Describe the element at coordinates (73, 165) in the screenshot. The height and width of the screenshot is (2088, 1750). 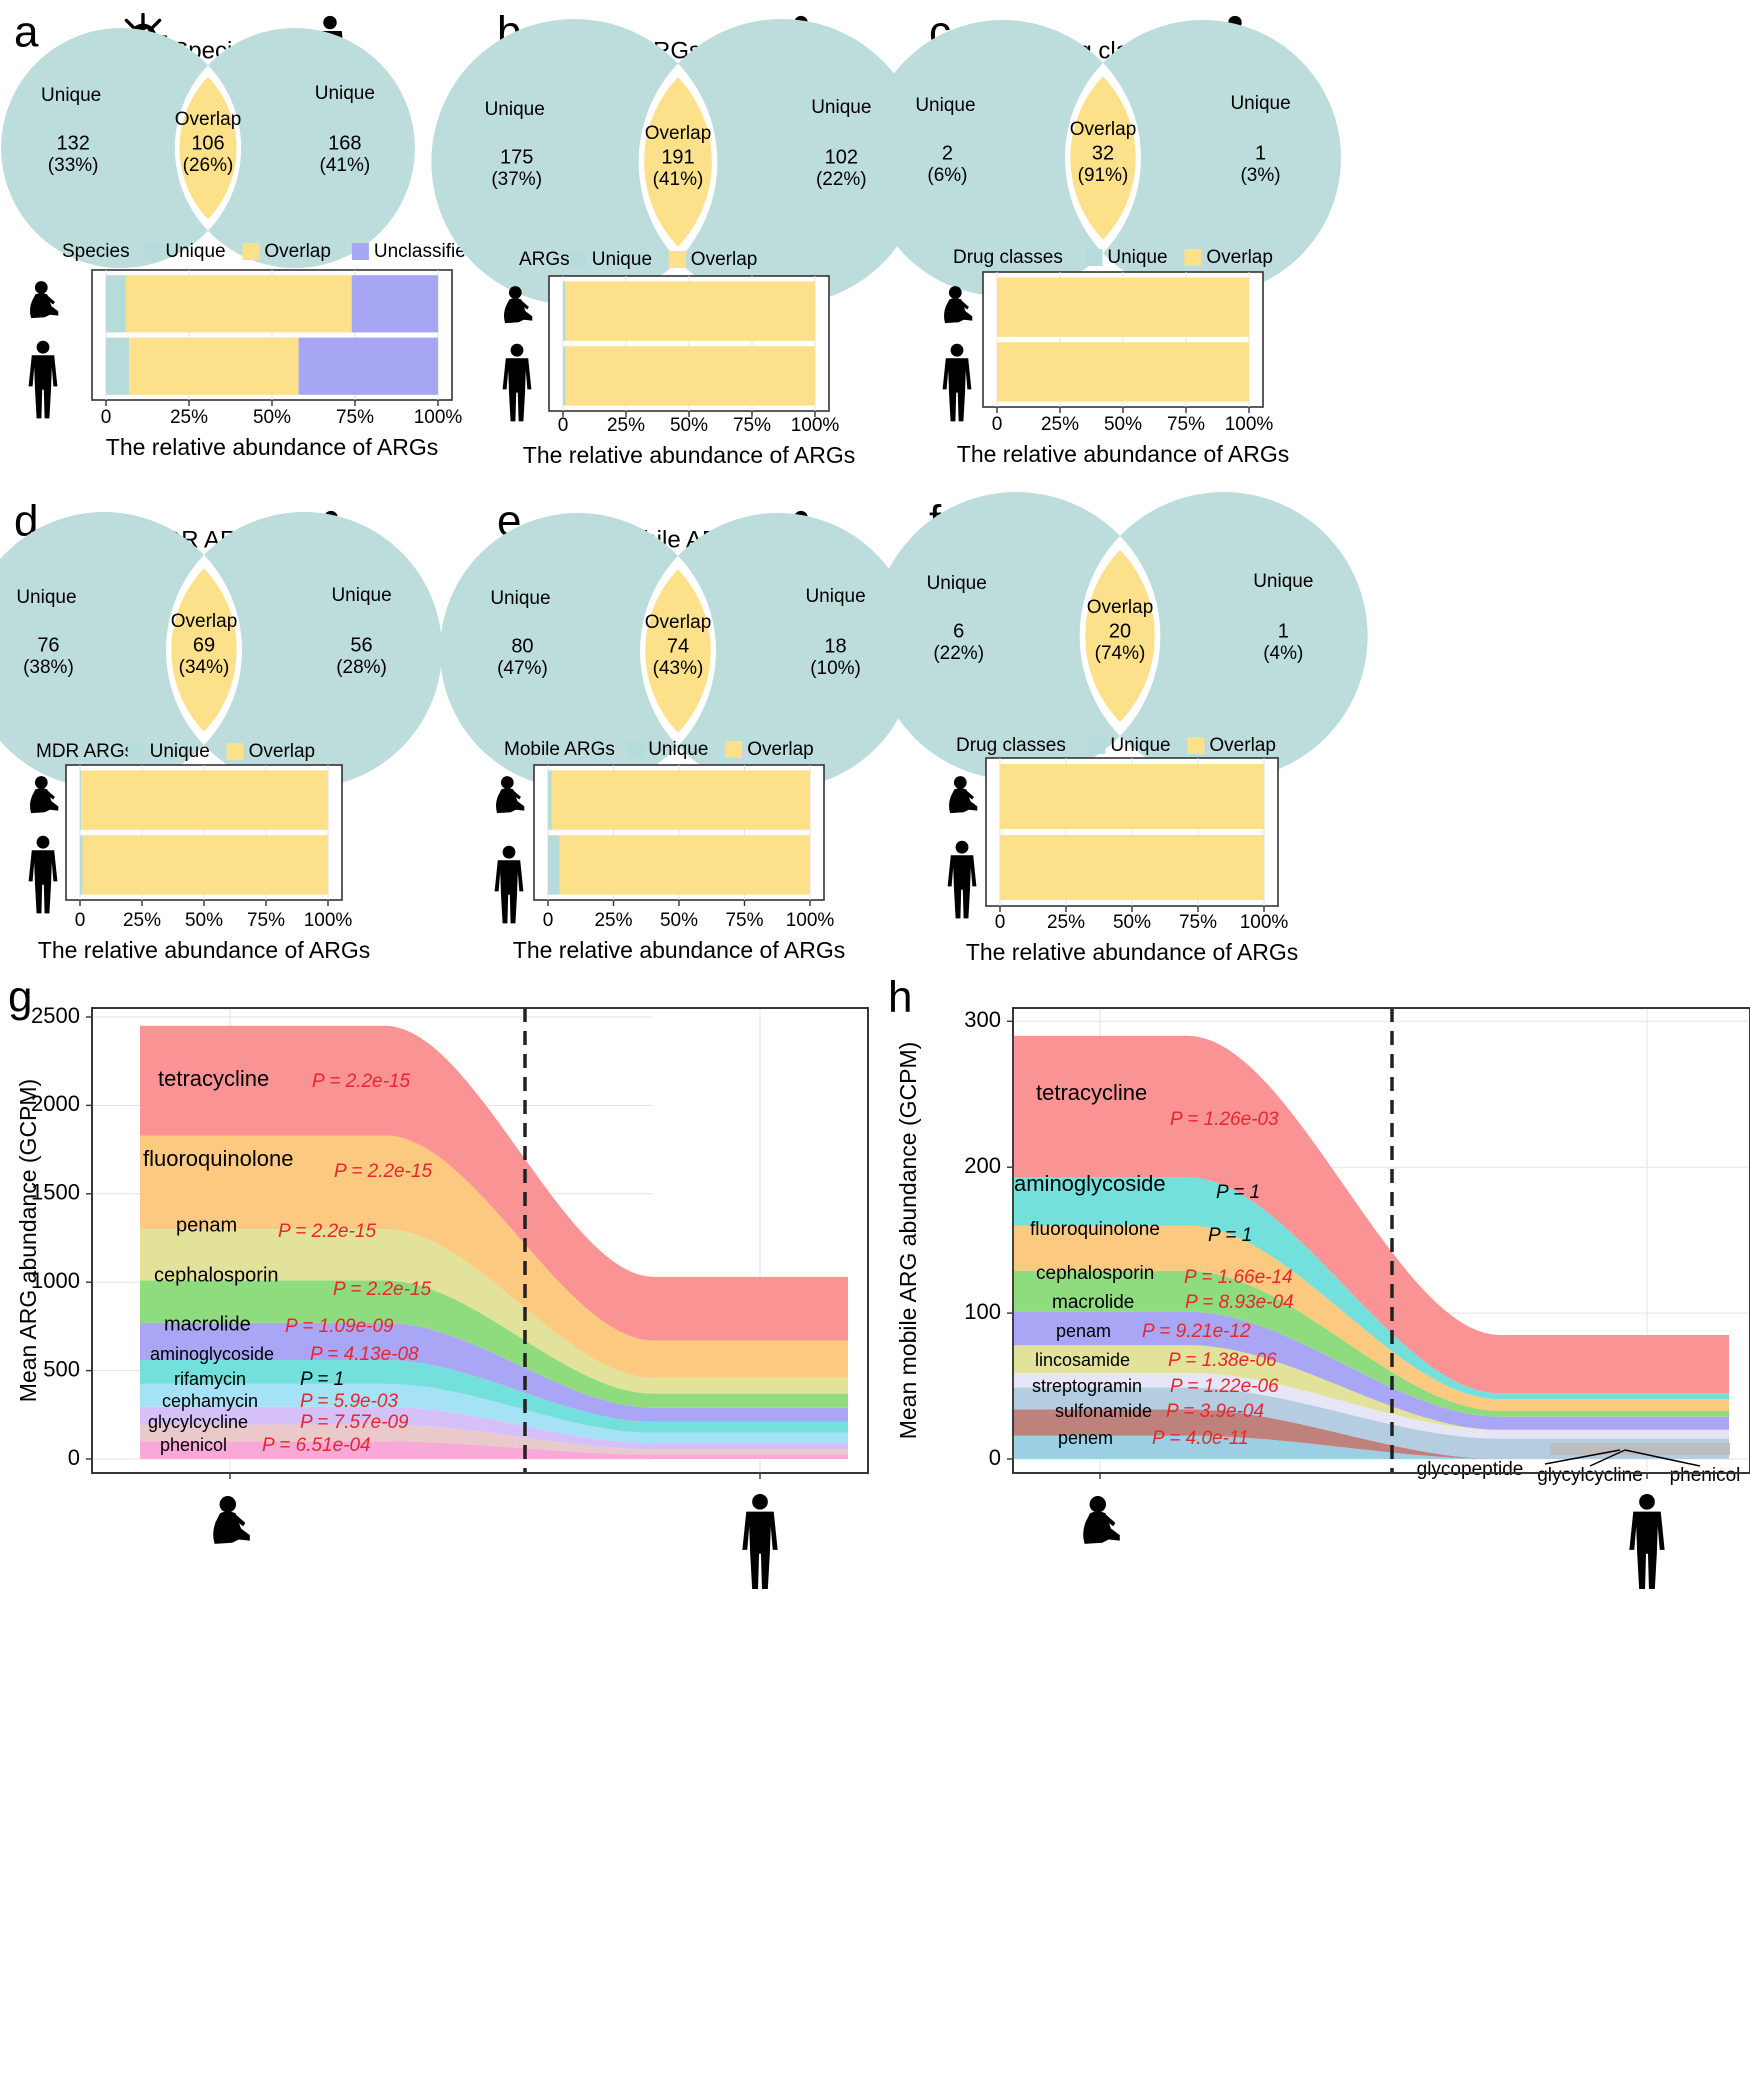
I see `venn-left-pct: (33%)` at that location.